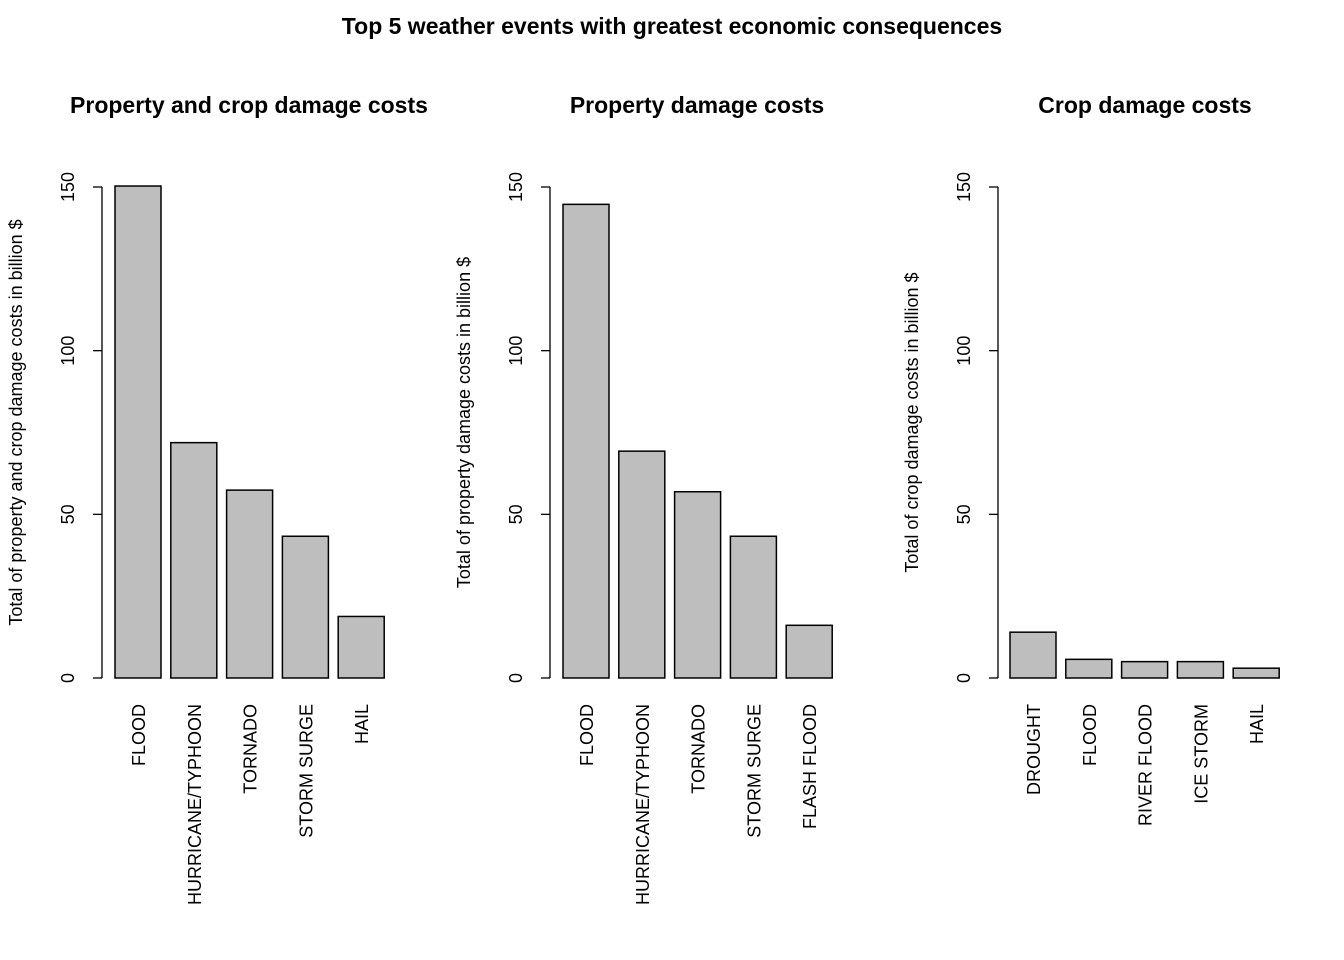  What do you see at coordinates (249, 105) in the screenshot?
I see `panel-title: Property and crop damage costs` at bounding box center [249, 105].